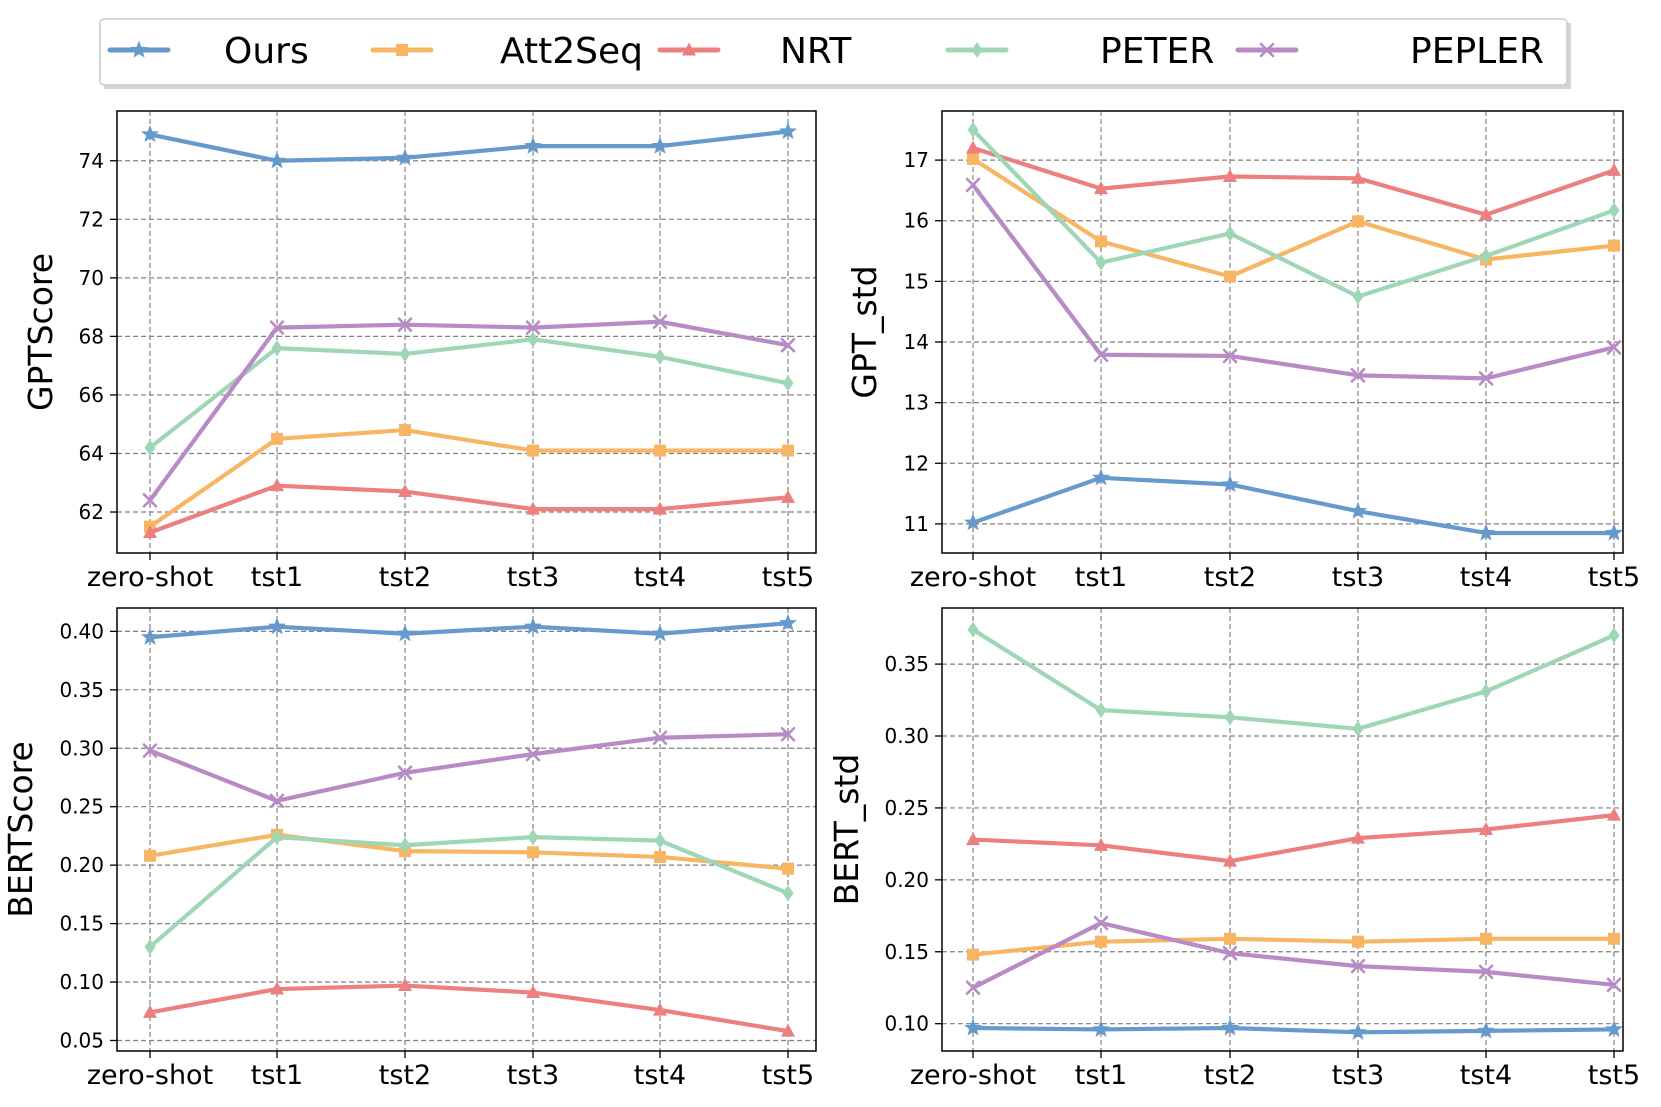 Image resolution: width=1661 pixels, height=1107 pixels. I want to click on ytick-label-3: 0.20, so click(81, 865).